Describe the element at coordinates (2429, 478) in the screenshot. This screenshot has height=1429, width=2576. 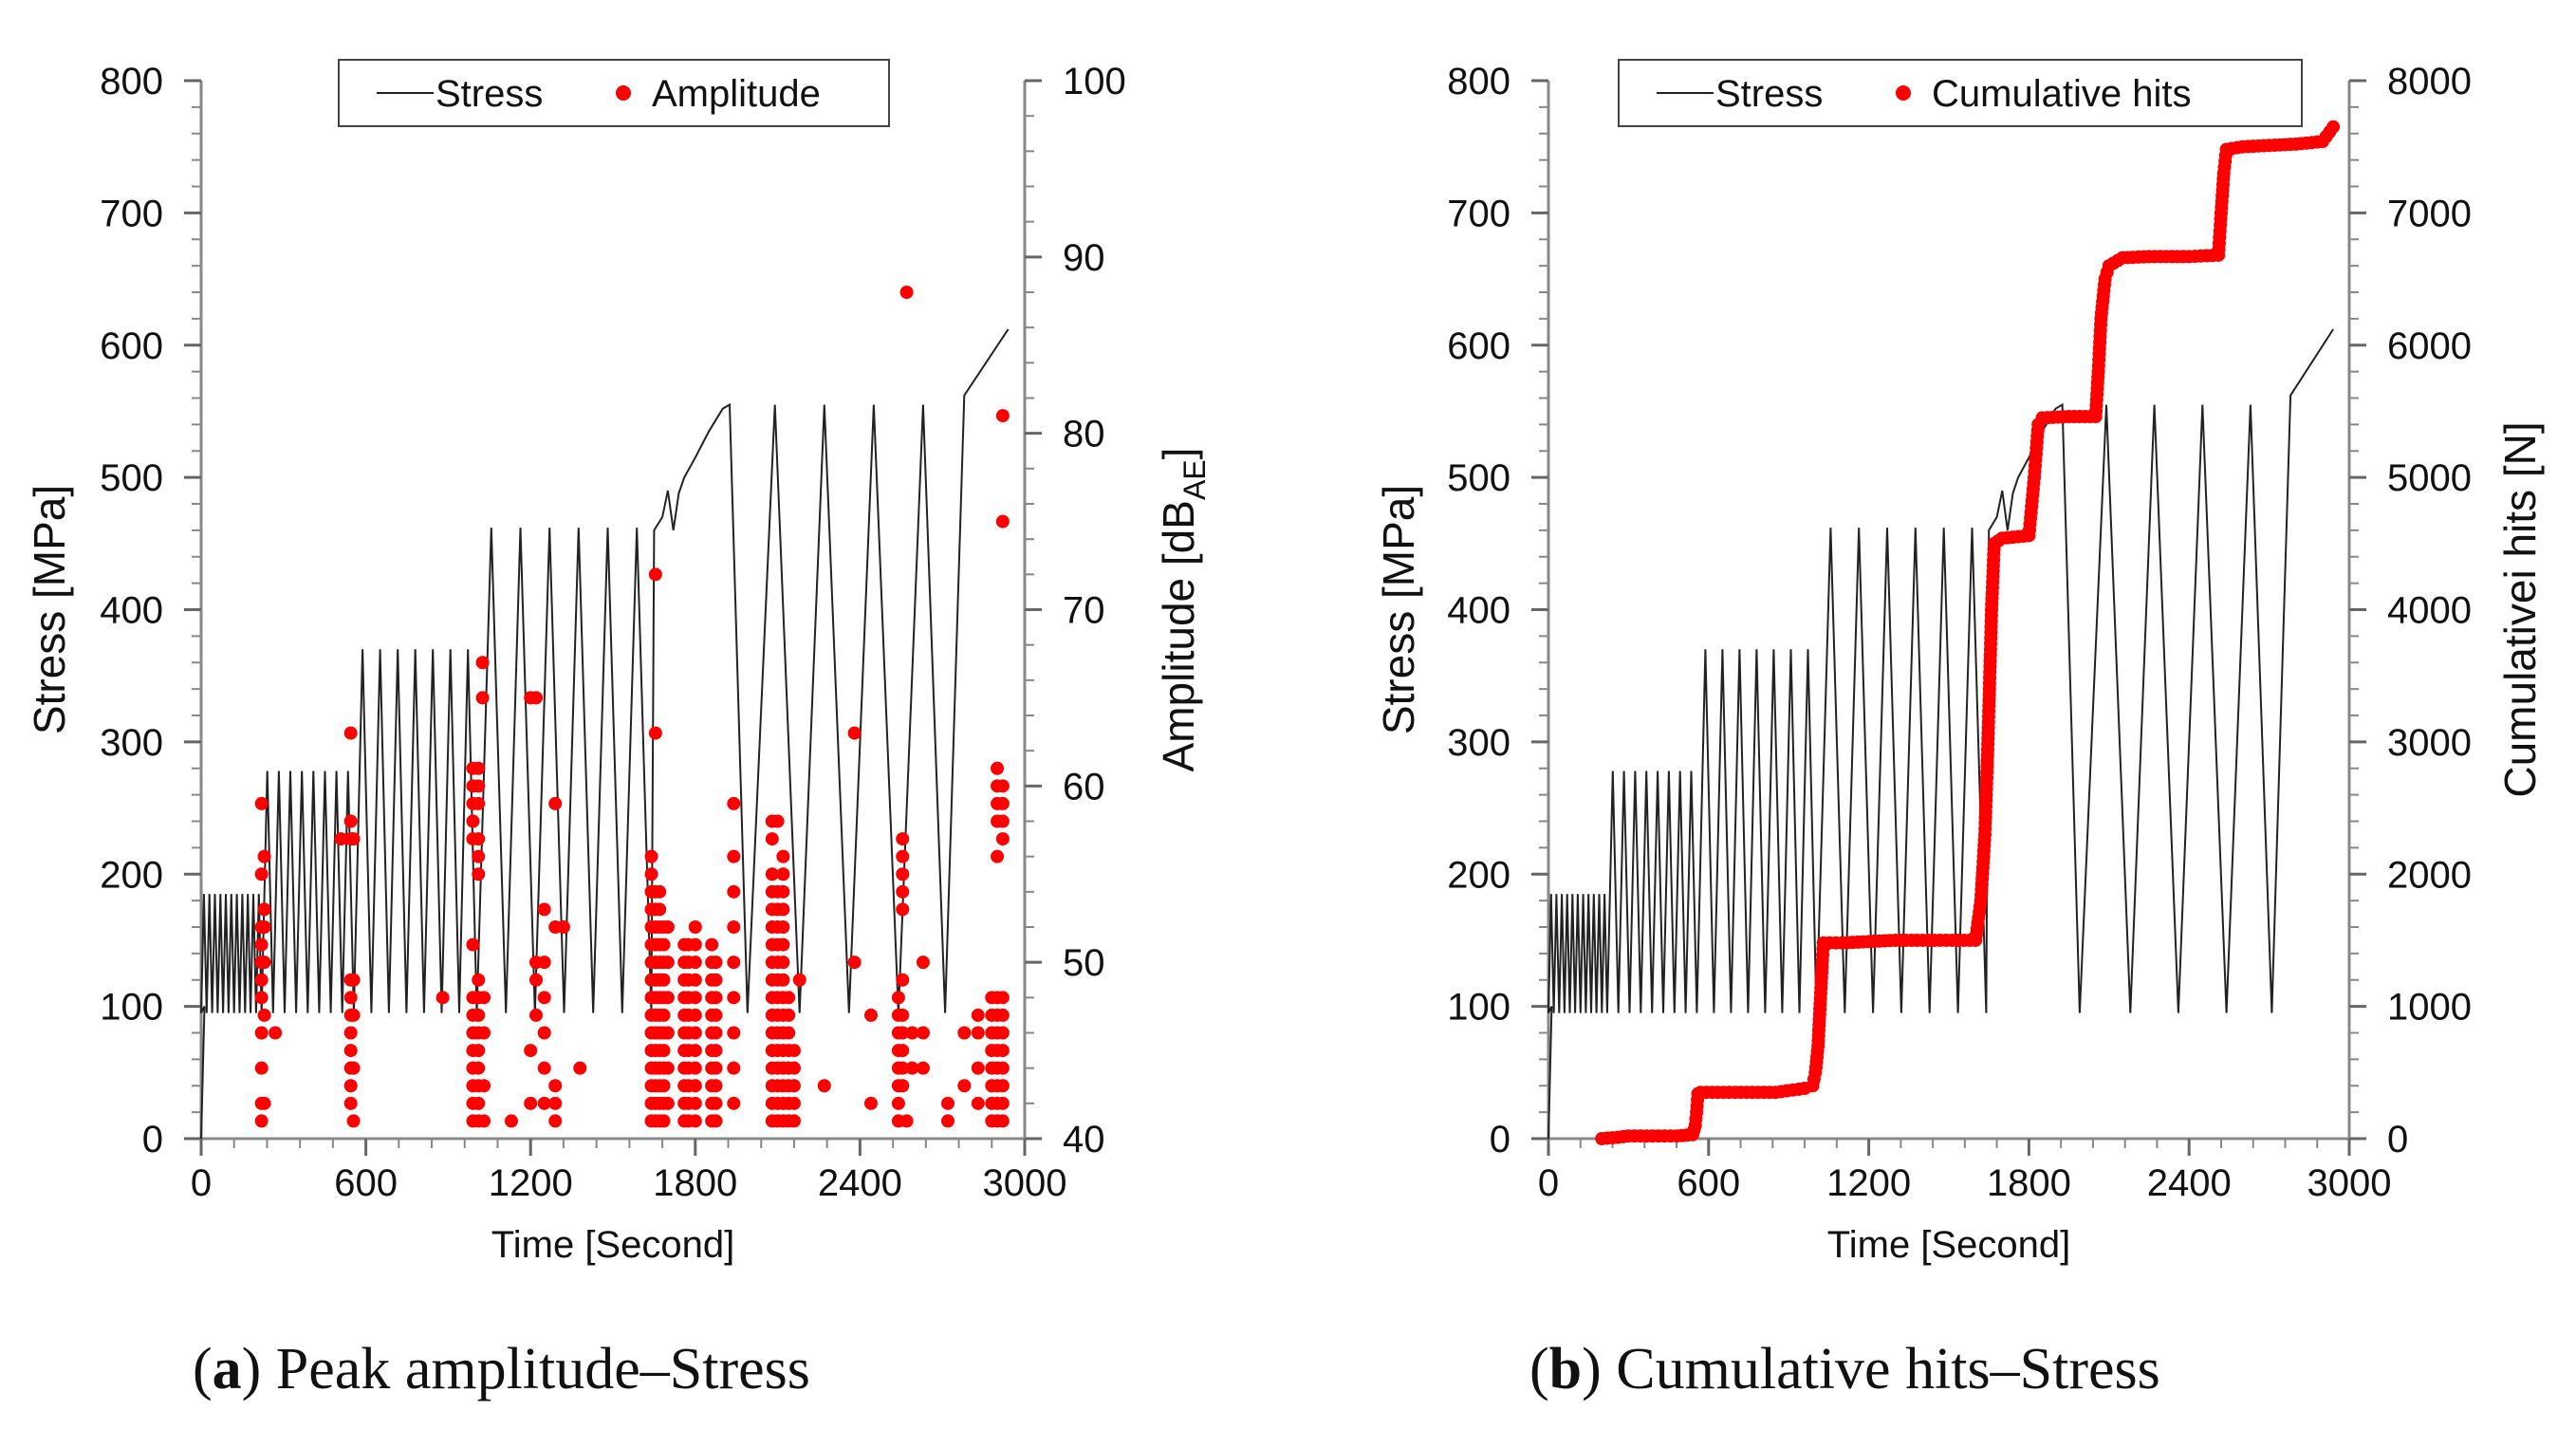
I see `panel-b-y2-tick-label: 5000` at that location.